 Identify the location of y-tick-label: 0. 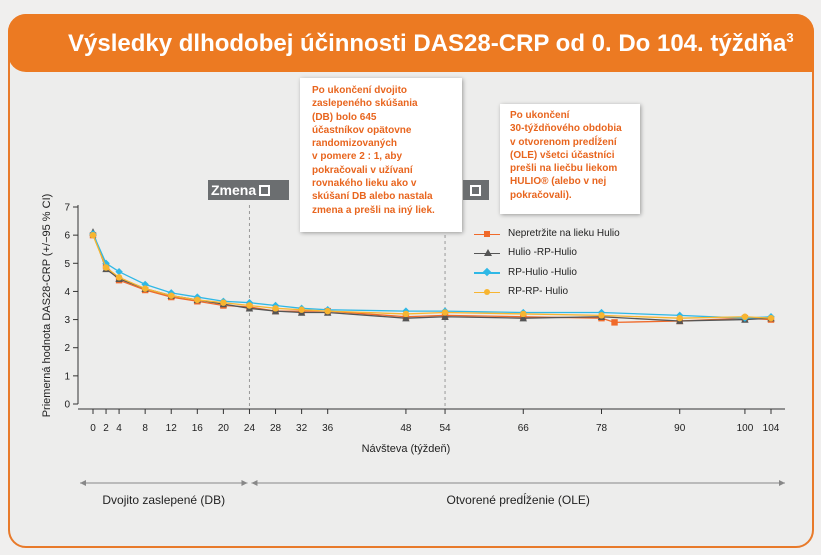
(67, 405).